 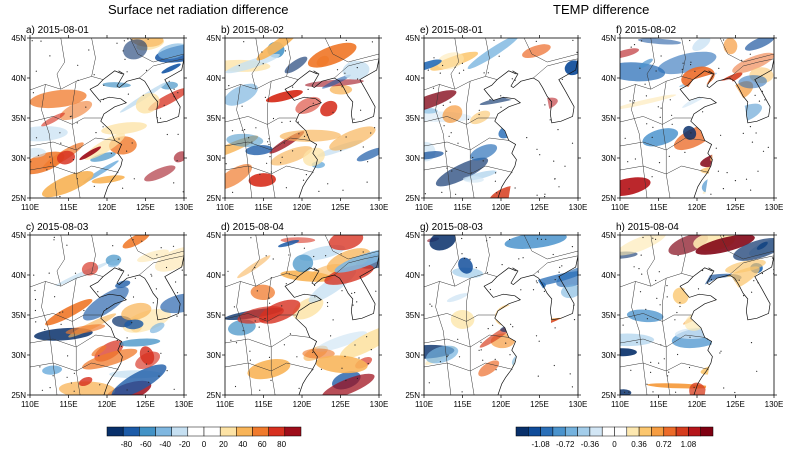 I want to click on panel-label: e) 2015-08-01, so click(x=451, y=30).